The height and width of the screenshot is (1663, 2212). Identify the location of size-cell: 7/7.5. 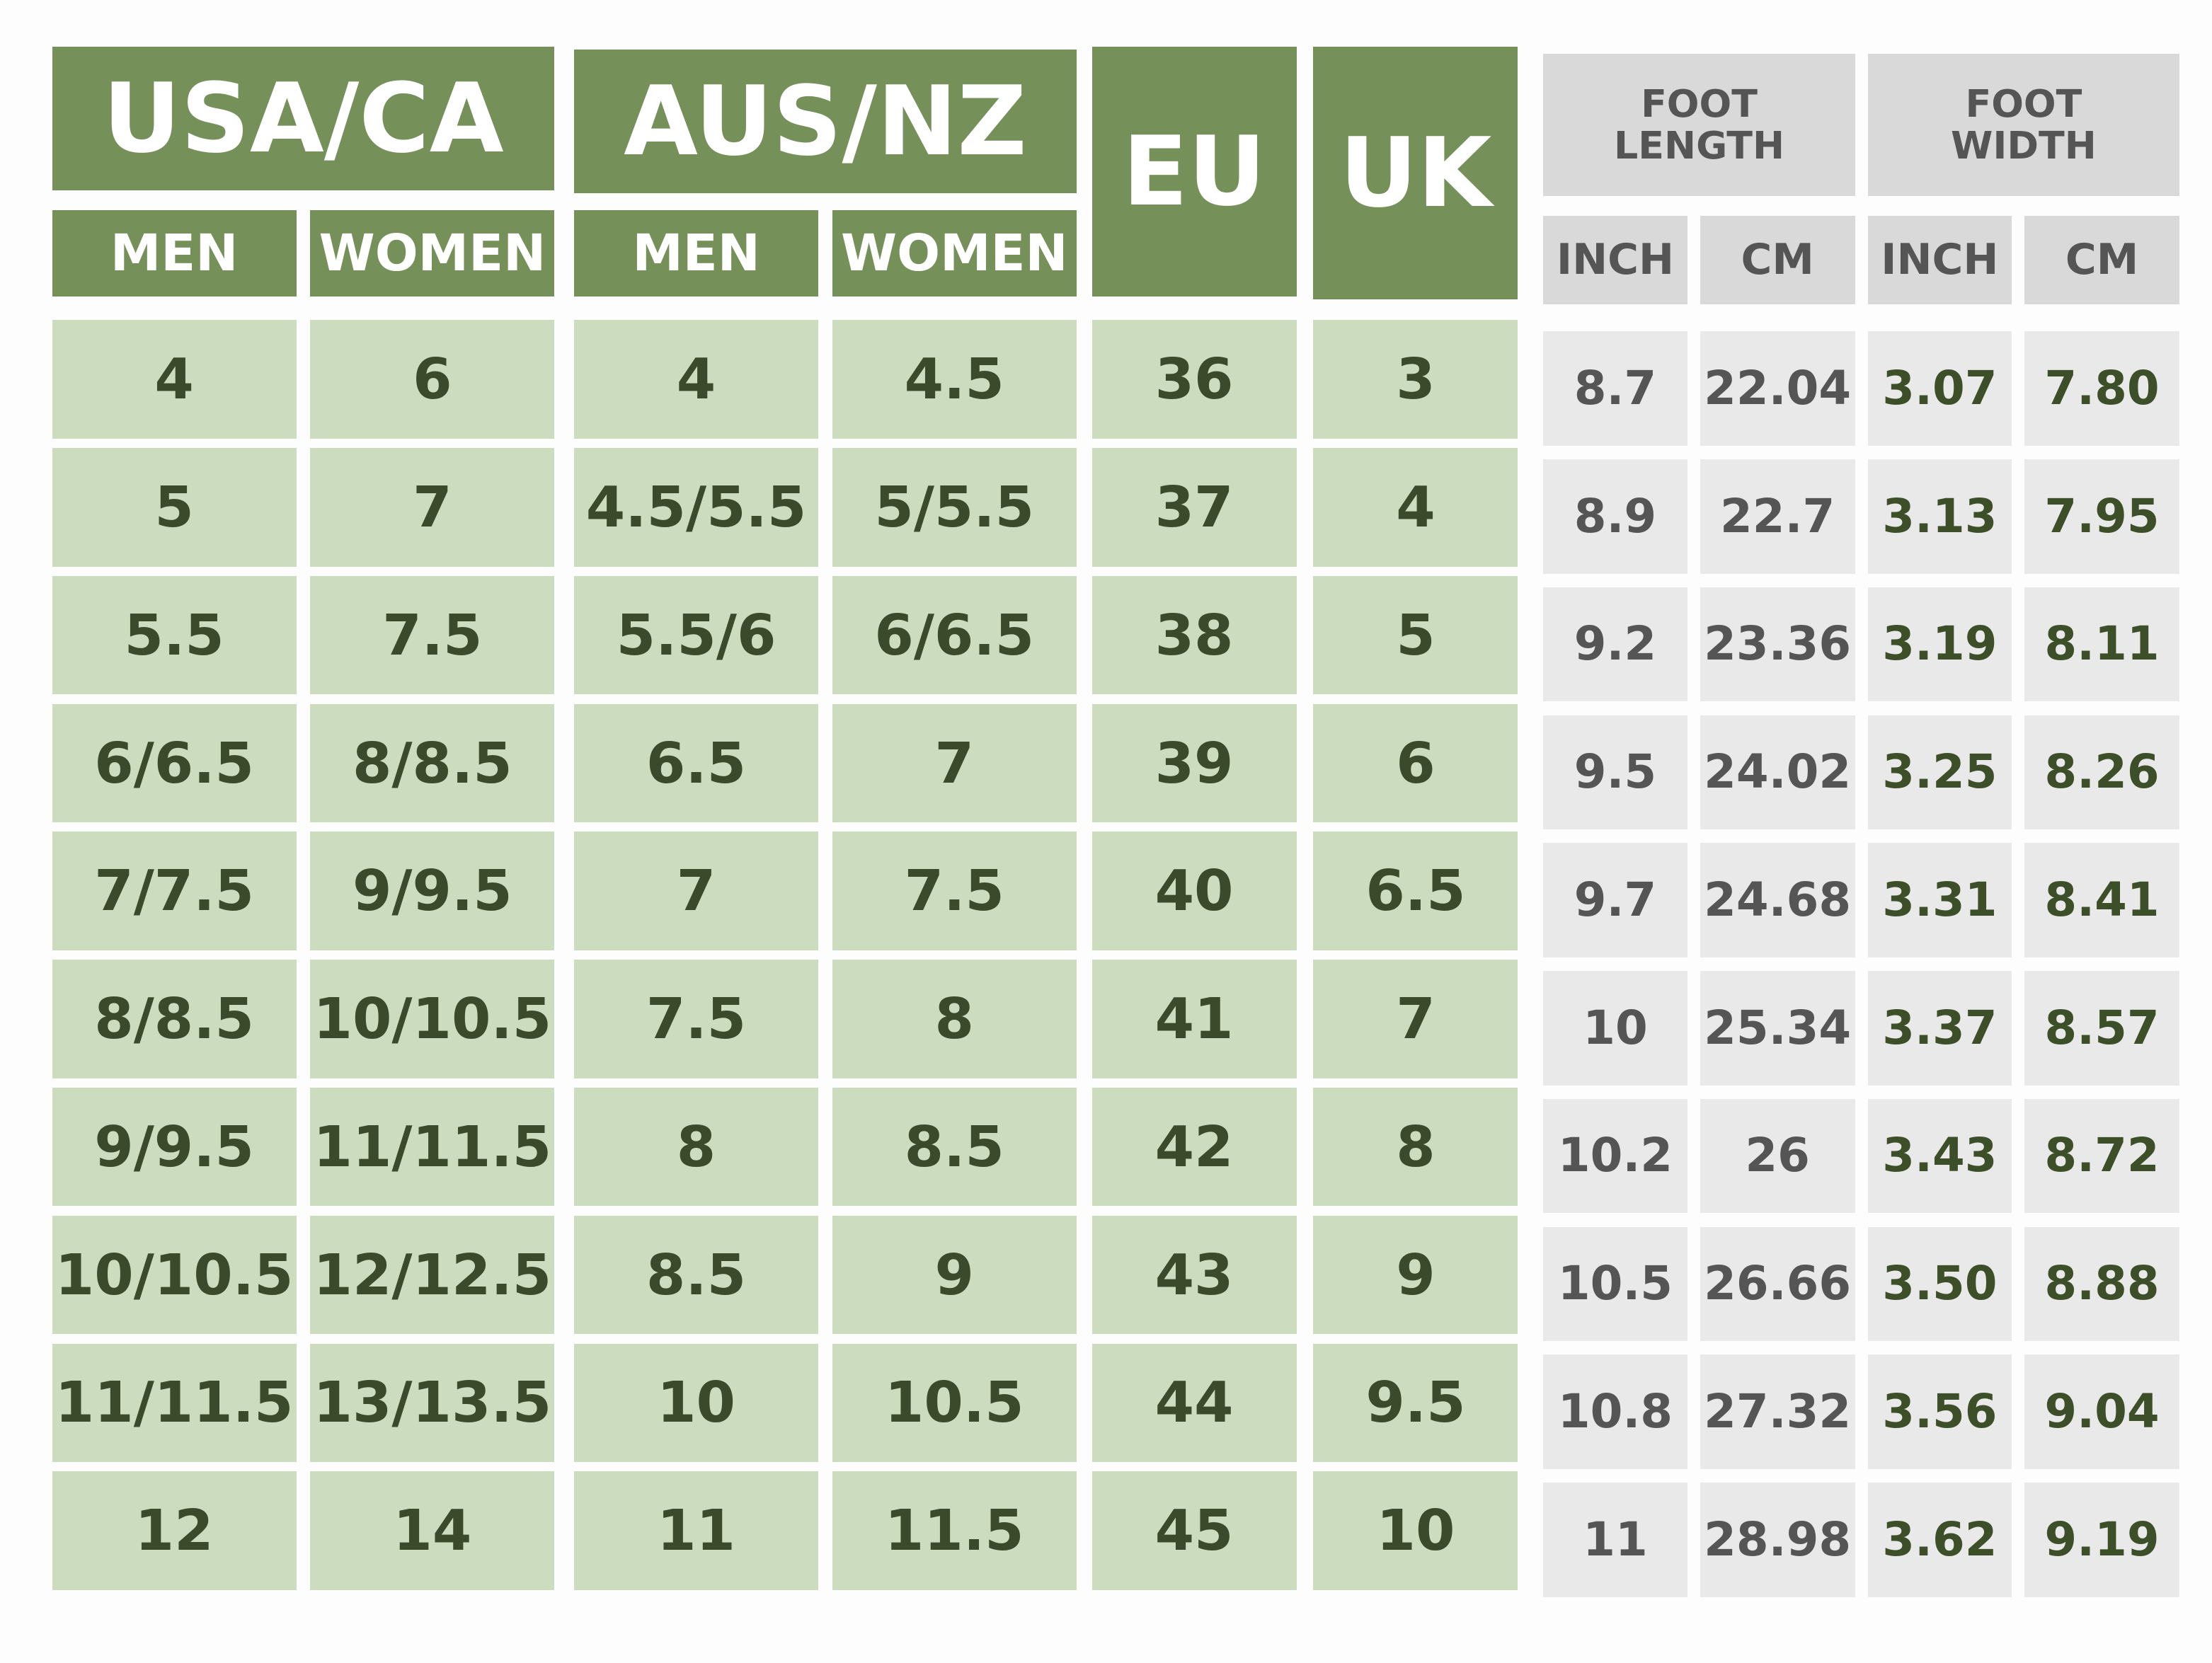
(174, 891).